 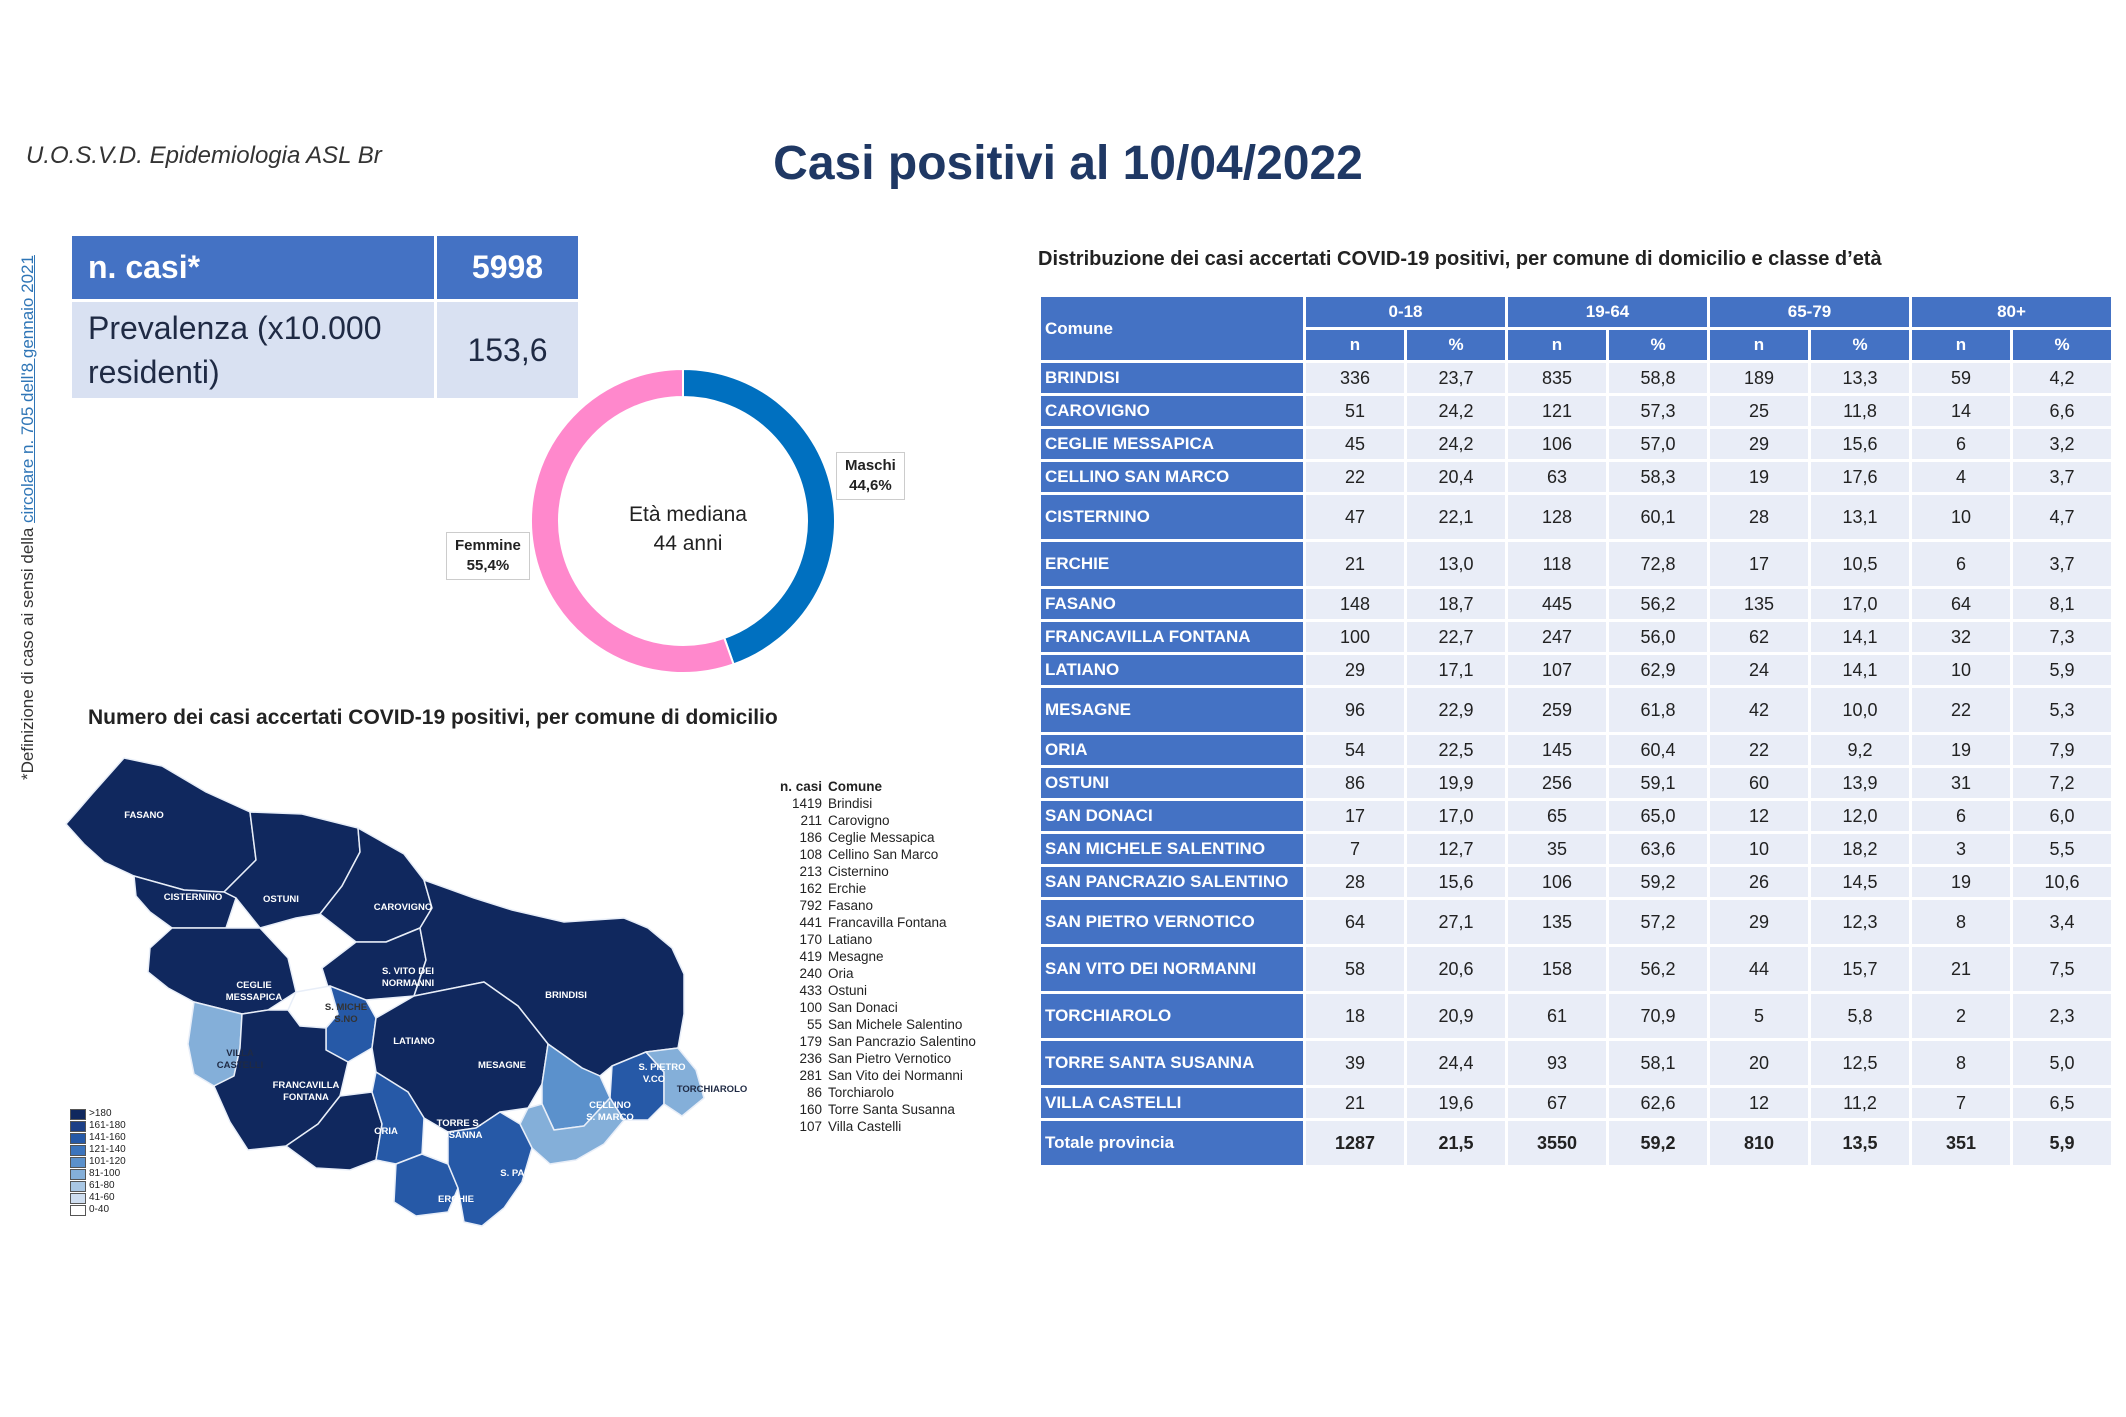 I want to click on count-cell: 93, so click(x=1557, y=1063).